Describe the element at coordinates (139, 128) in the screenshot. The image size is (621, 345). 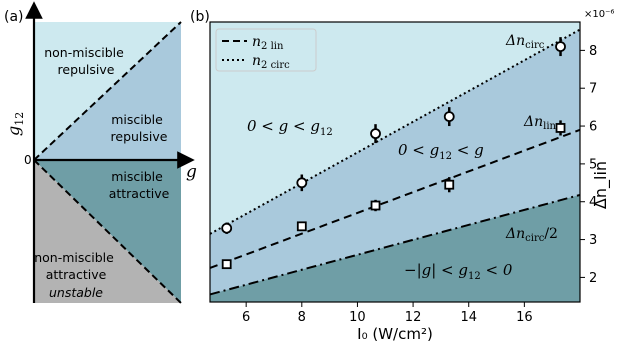
I see `region-label-miscible-repulsive: miscible repulsive` at that location.